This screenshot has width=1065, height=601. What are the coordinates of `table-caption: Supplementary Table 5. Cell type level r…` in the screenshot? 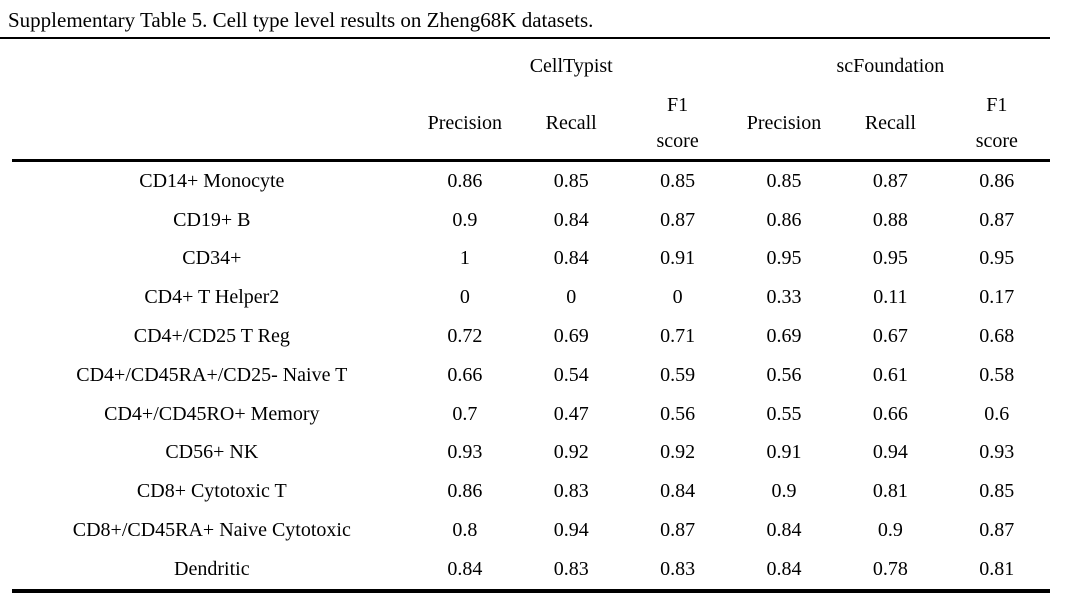 It's located at (525, 19).